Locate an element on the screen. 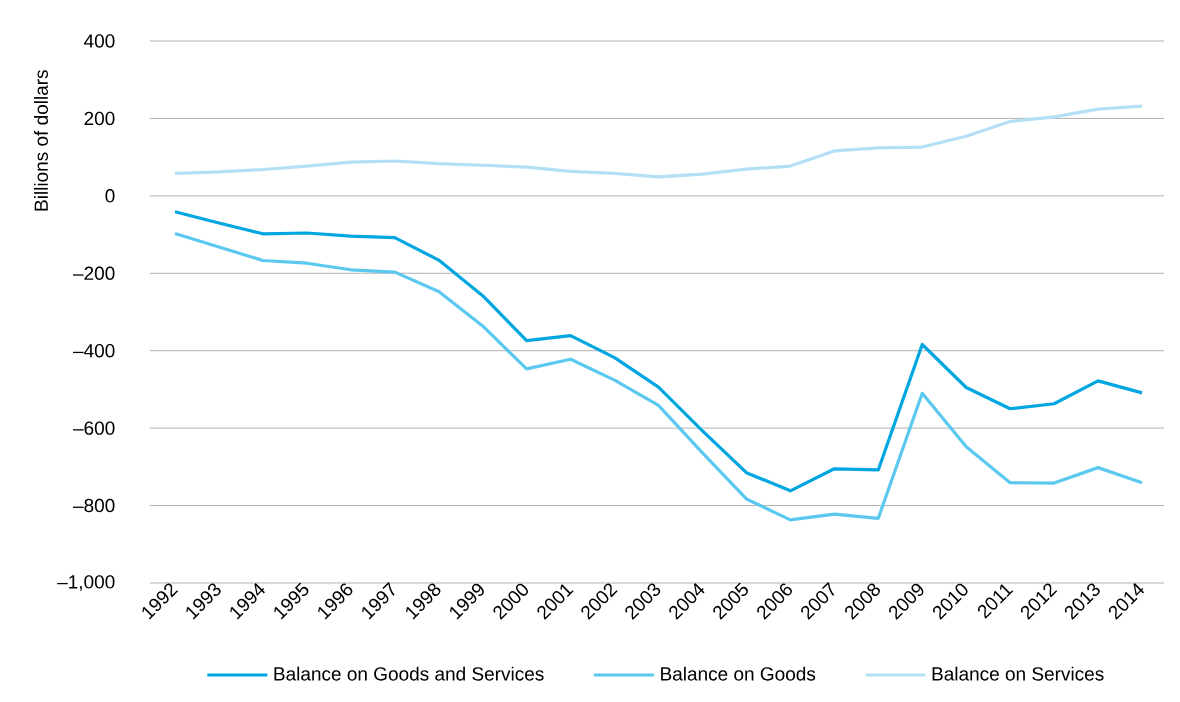 The height and width of the screenshot is (702, 1180). y-tick-label: –200 is located at coordinates (94, 273).